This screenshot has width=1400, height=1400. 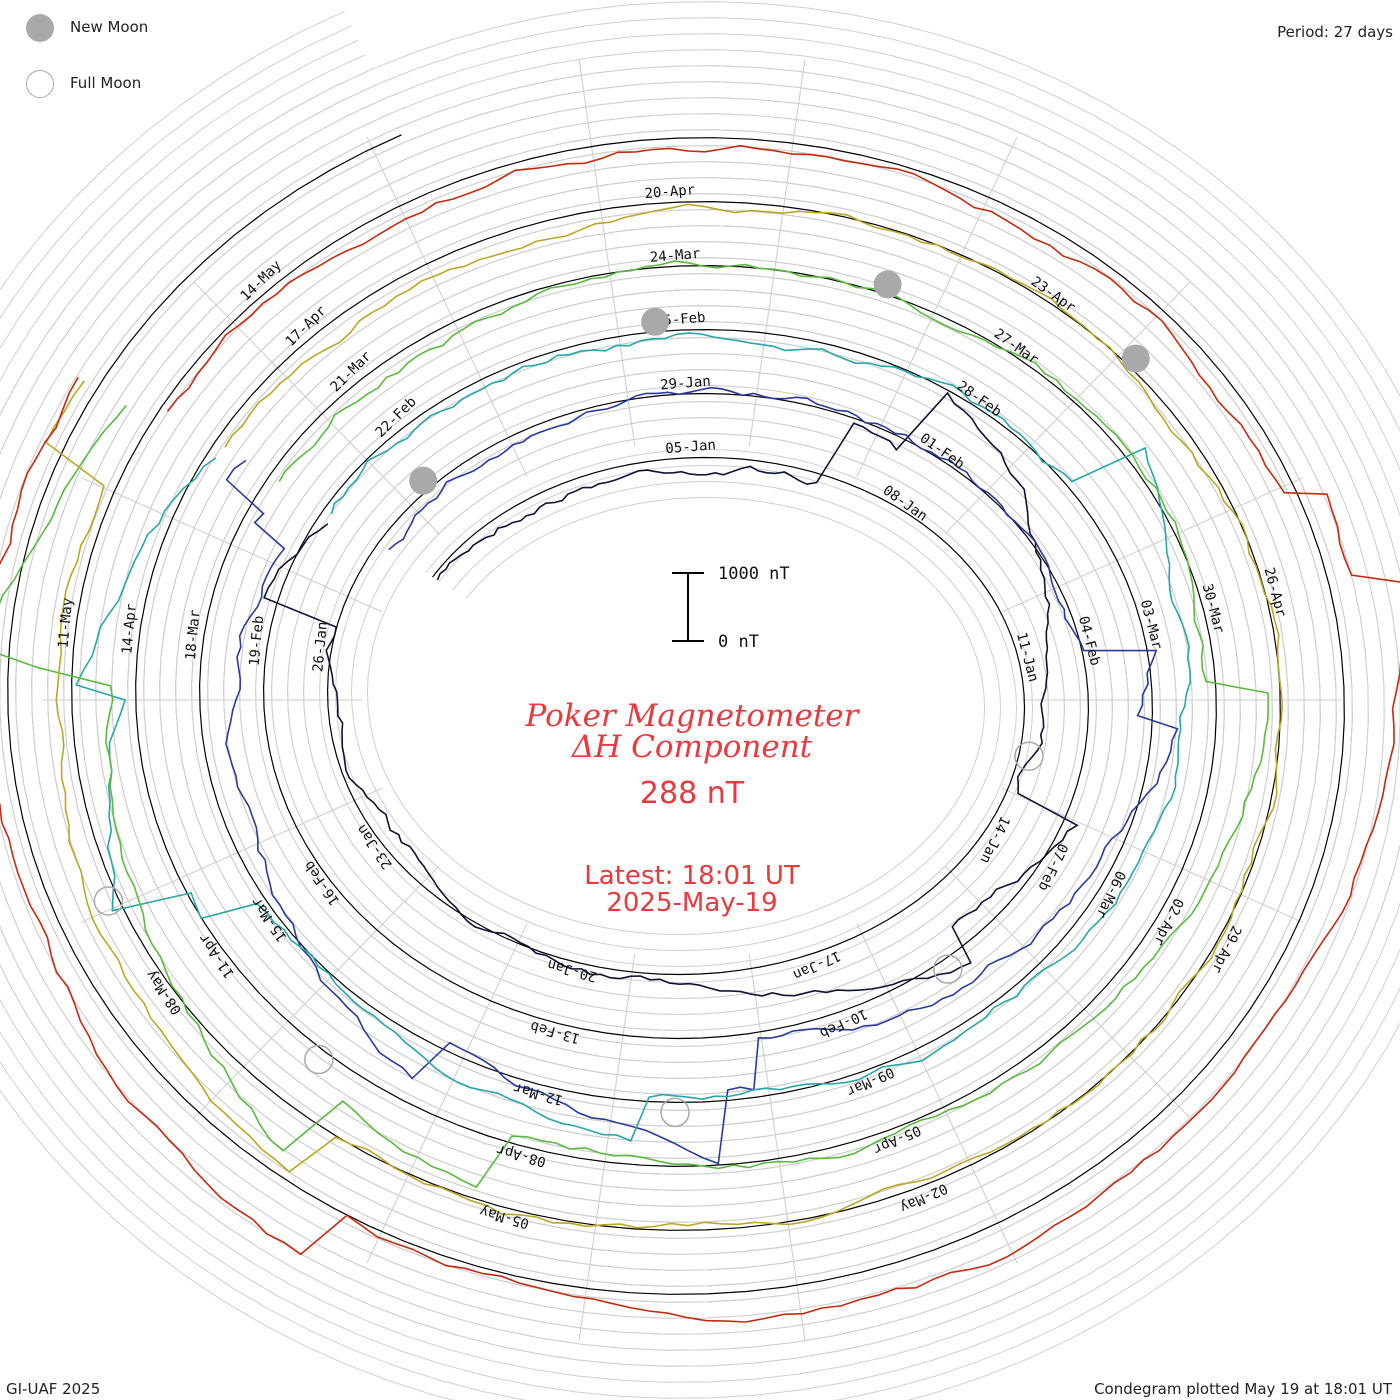 What do you see at coordinates (754, 574) in the screenshot?
I see `scale-top-label: 1000 nT` at bounding box center [754, 574].